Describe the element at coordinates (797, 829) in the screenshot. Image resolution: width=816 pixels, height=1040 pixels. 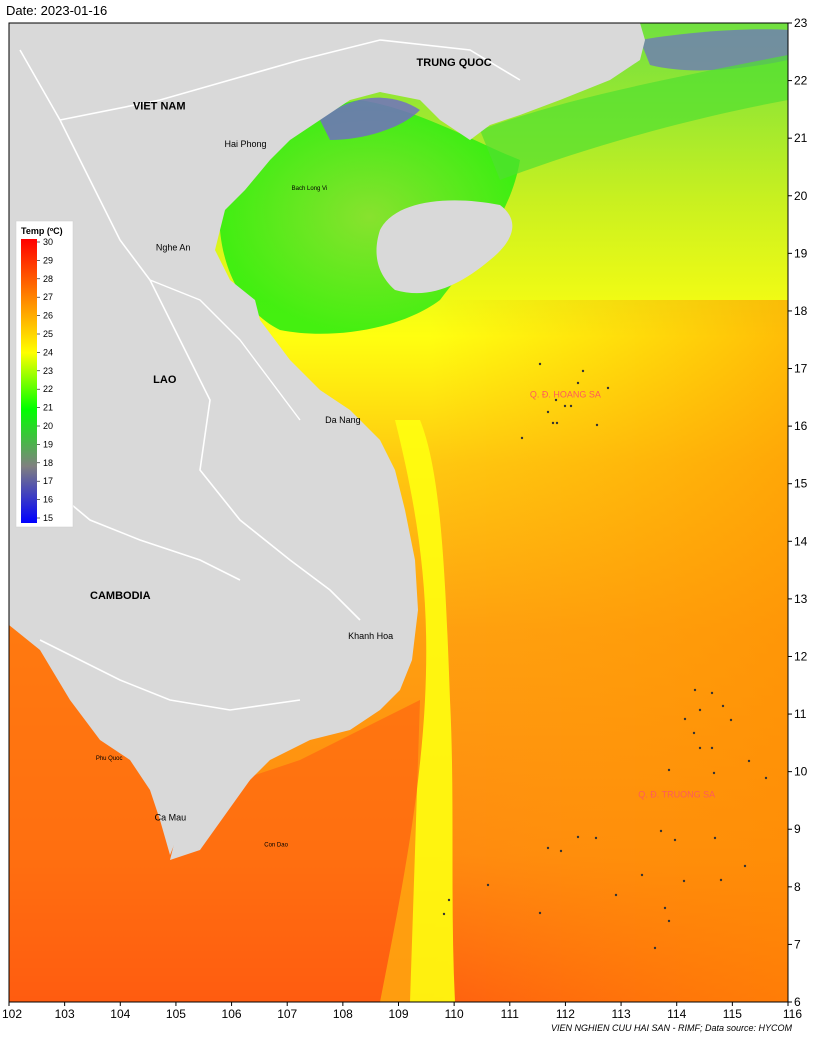
I see `y-tick-label: 9` at that location.